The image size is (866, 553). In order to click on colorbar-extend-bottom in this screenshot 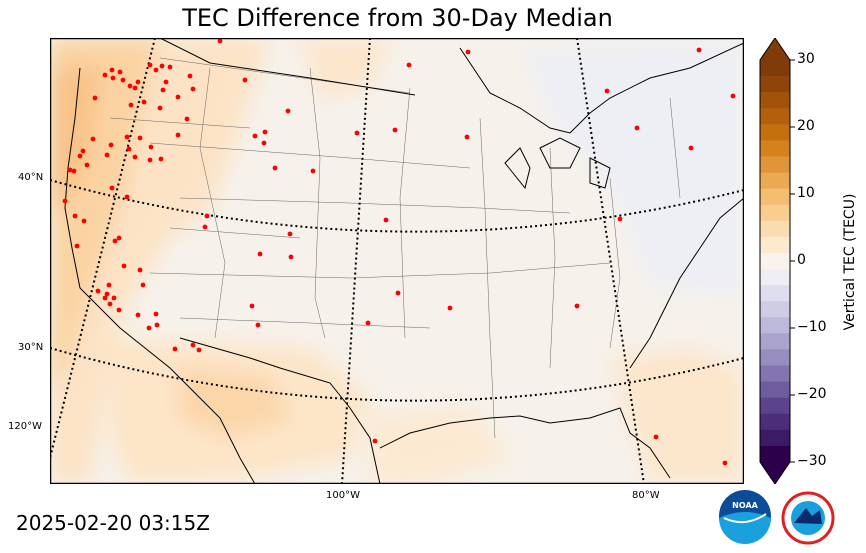, I will do `click(775, 473)`.